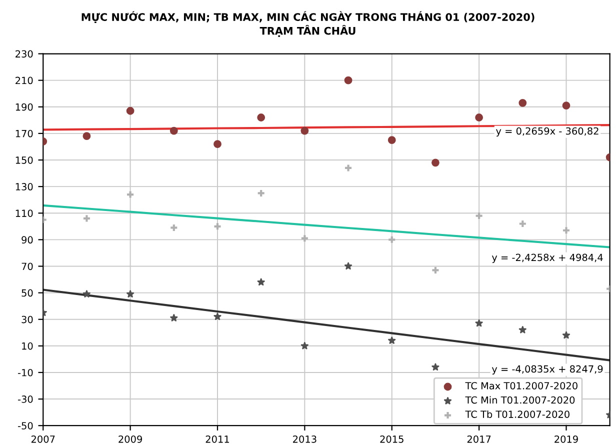 This screenshot has height=448, width=616. I want to click on y-tick-label: 210, so click(24, 80).